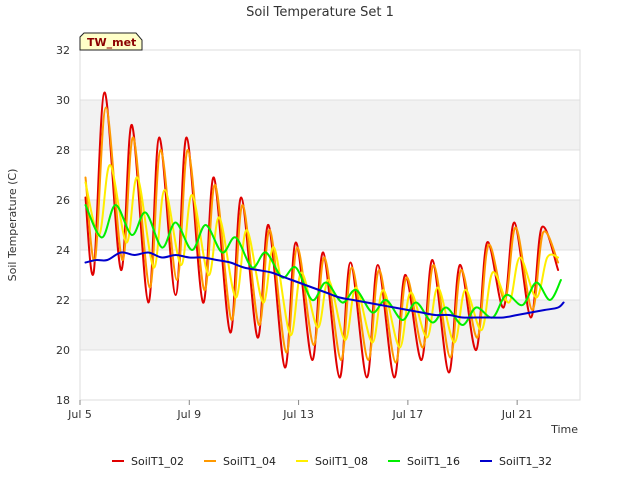 This screenshot has height=480, width=640. I want to click on legend-label: SoilT1_08, so click(341, 461).